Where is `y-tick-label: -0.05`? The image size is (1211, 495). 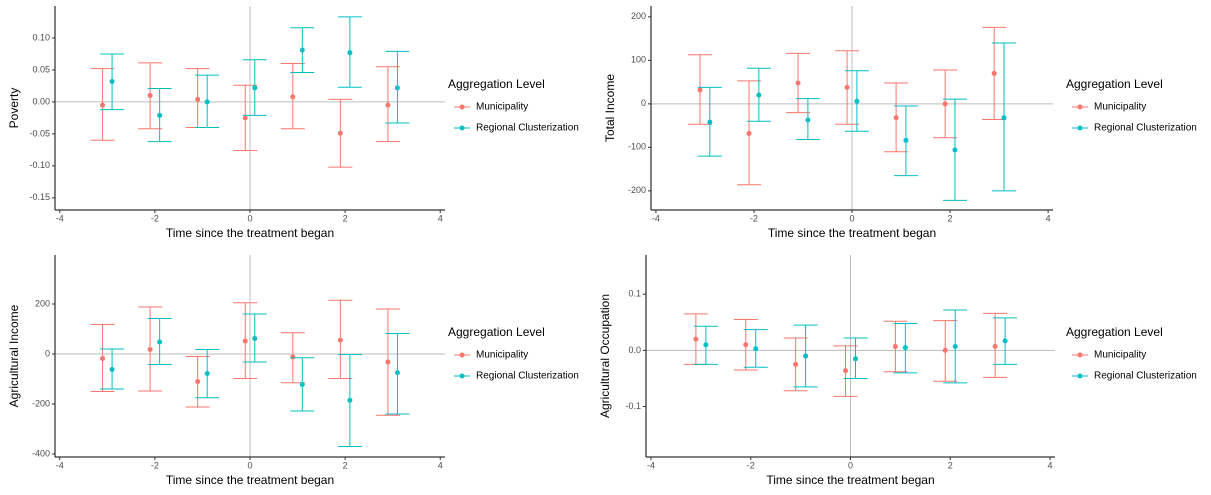
y-tick-label: -0.05 is located at coordinates (39, 133).